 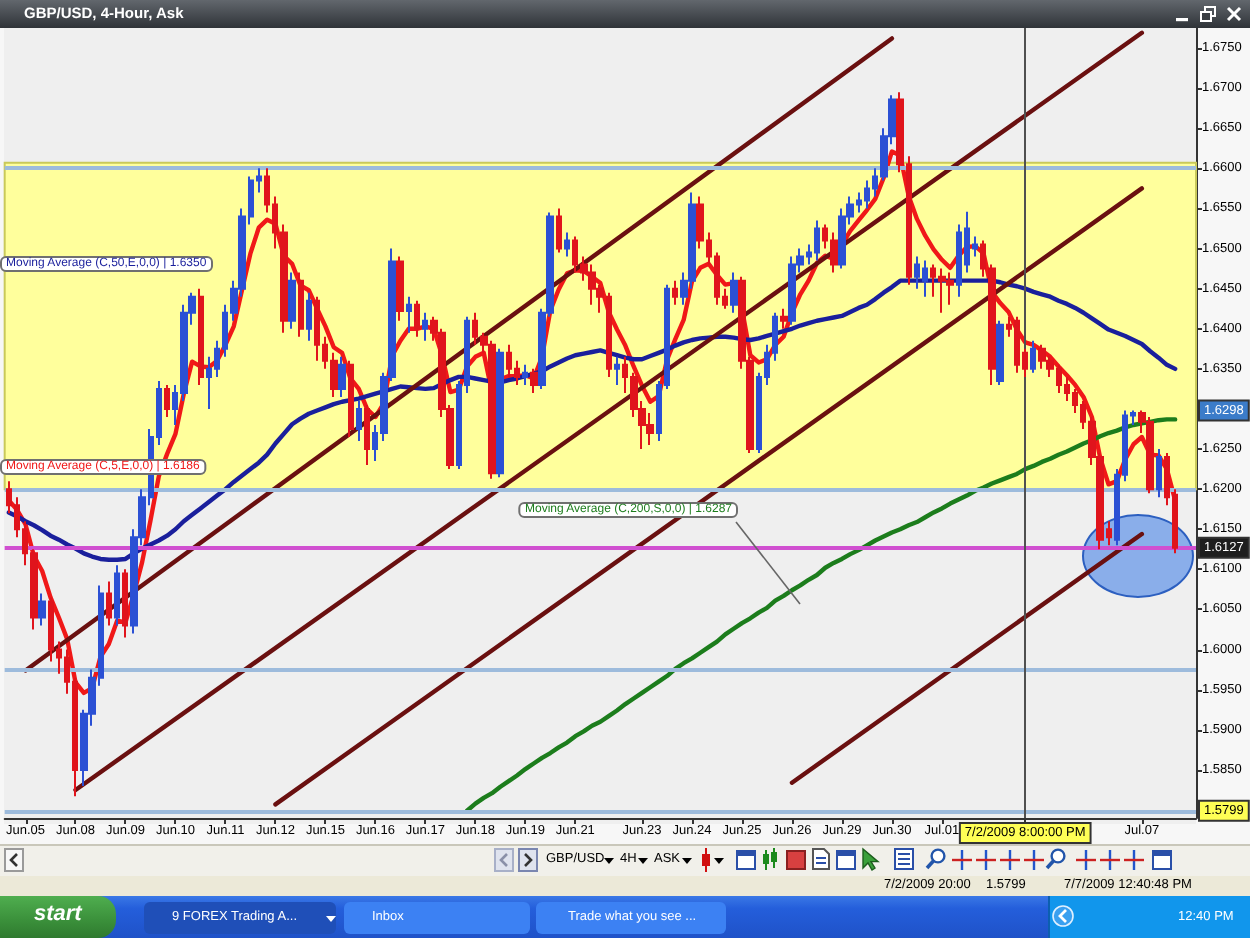 I want to click on text: start, so click(x=58, y=915).